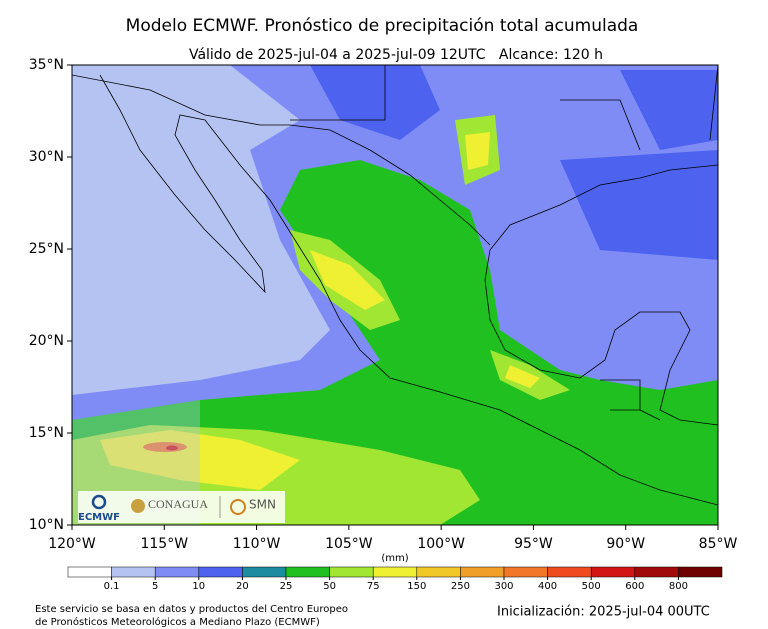 Image resolution: width=768 pixels, height=629 pixels. What do you see at coordinates (603, 612) in the screenshot?
I see `footer-init: Inicialización: 2025-jul-04 00UTC` at bounding box center [603, 612].